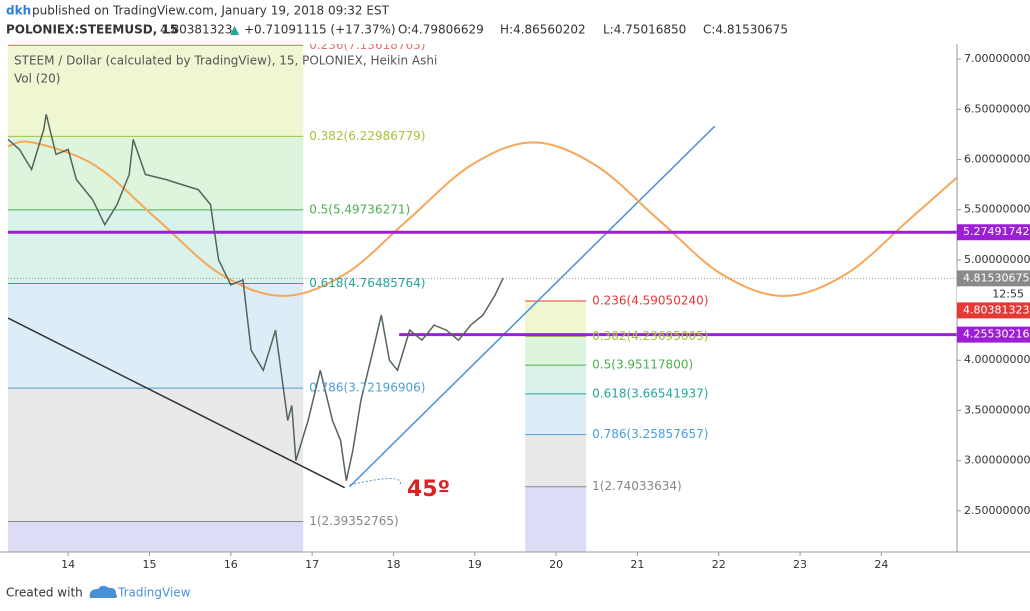 This screenshot has height=611, width=1030. I want to click on x-tick-label: 24, so click(881, 564).